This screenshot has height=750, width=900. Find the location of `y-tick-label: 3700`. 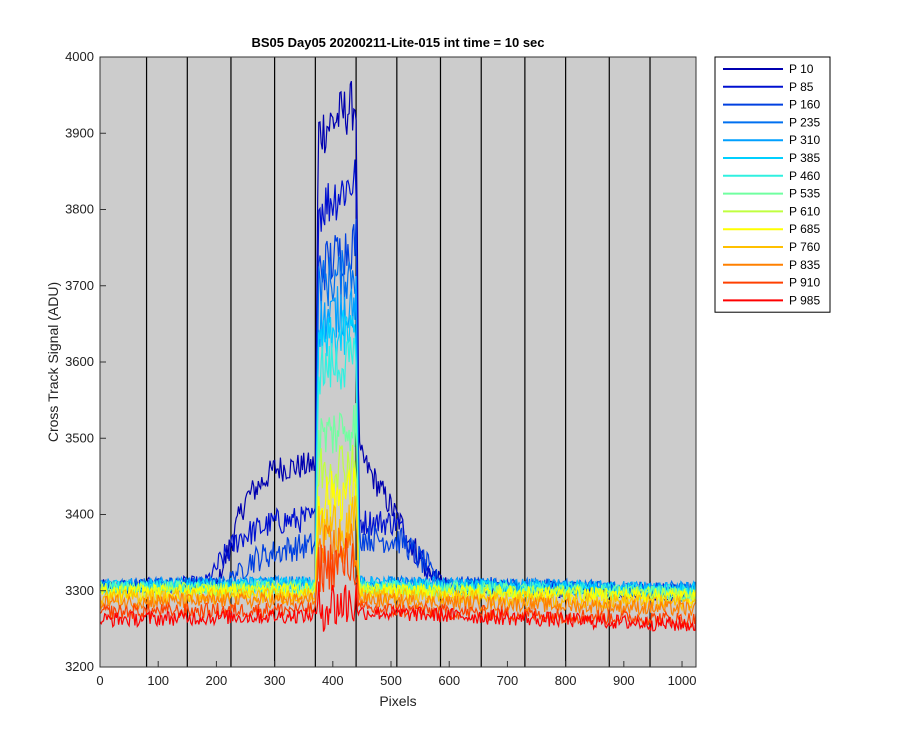

y-tick-label: 3700 is located at coordinates (79, 285).